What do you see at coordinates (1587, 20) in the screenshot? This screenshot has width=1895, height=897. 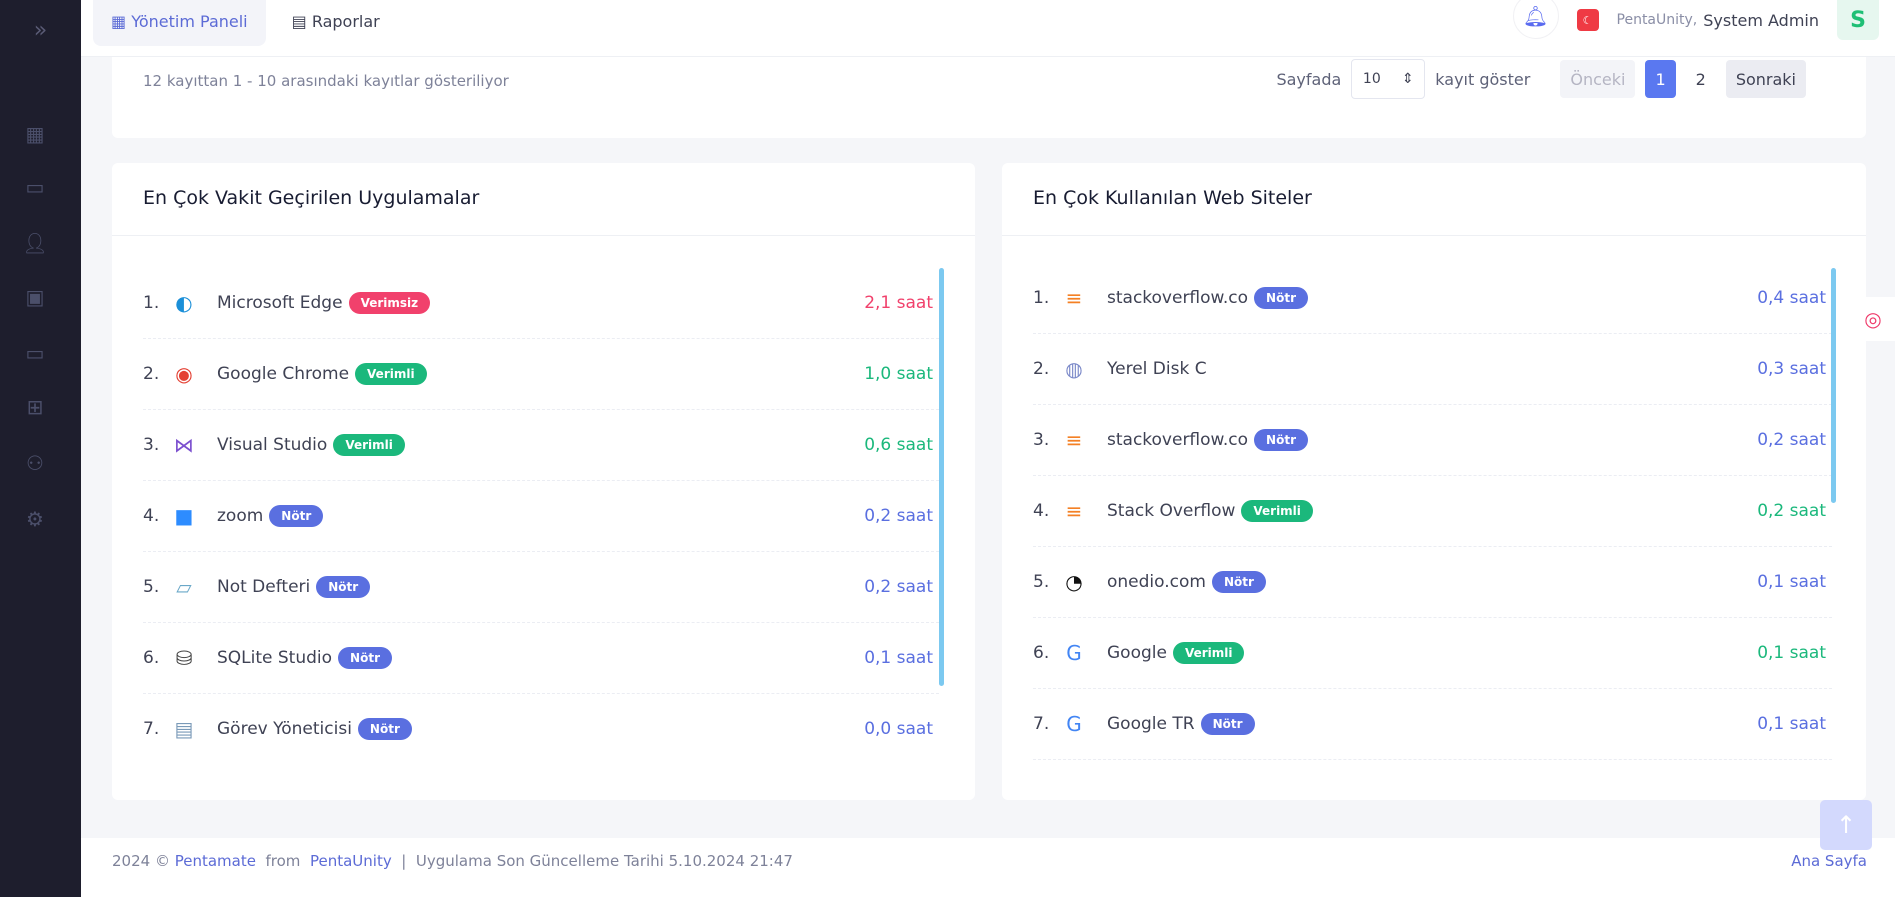 I see `turkey-flag-icon: ☾` at bounding box center [1587, 20].